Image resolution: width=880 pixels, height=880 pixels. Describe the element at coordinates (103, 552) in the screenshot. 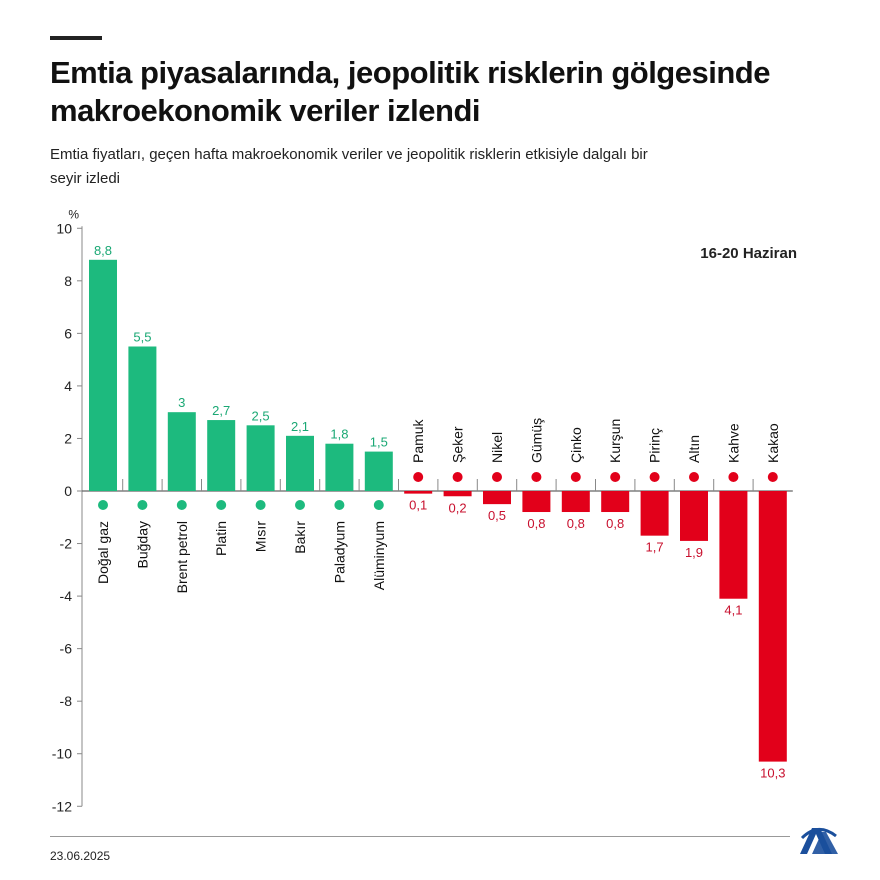

I see `category-label: Doğal gaz` at that location.